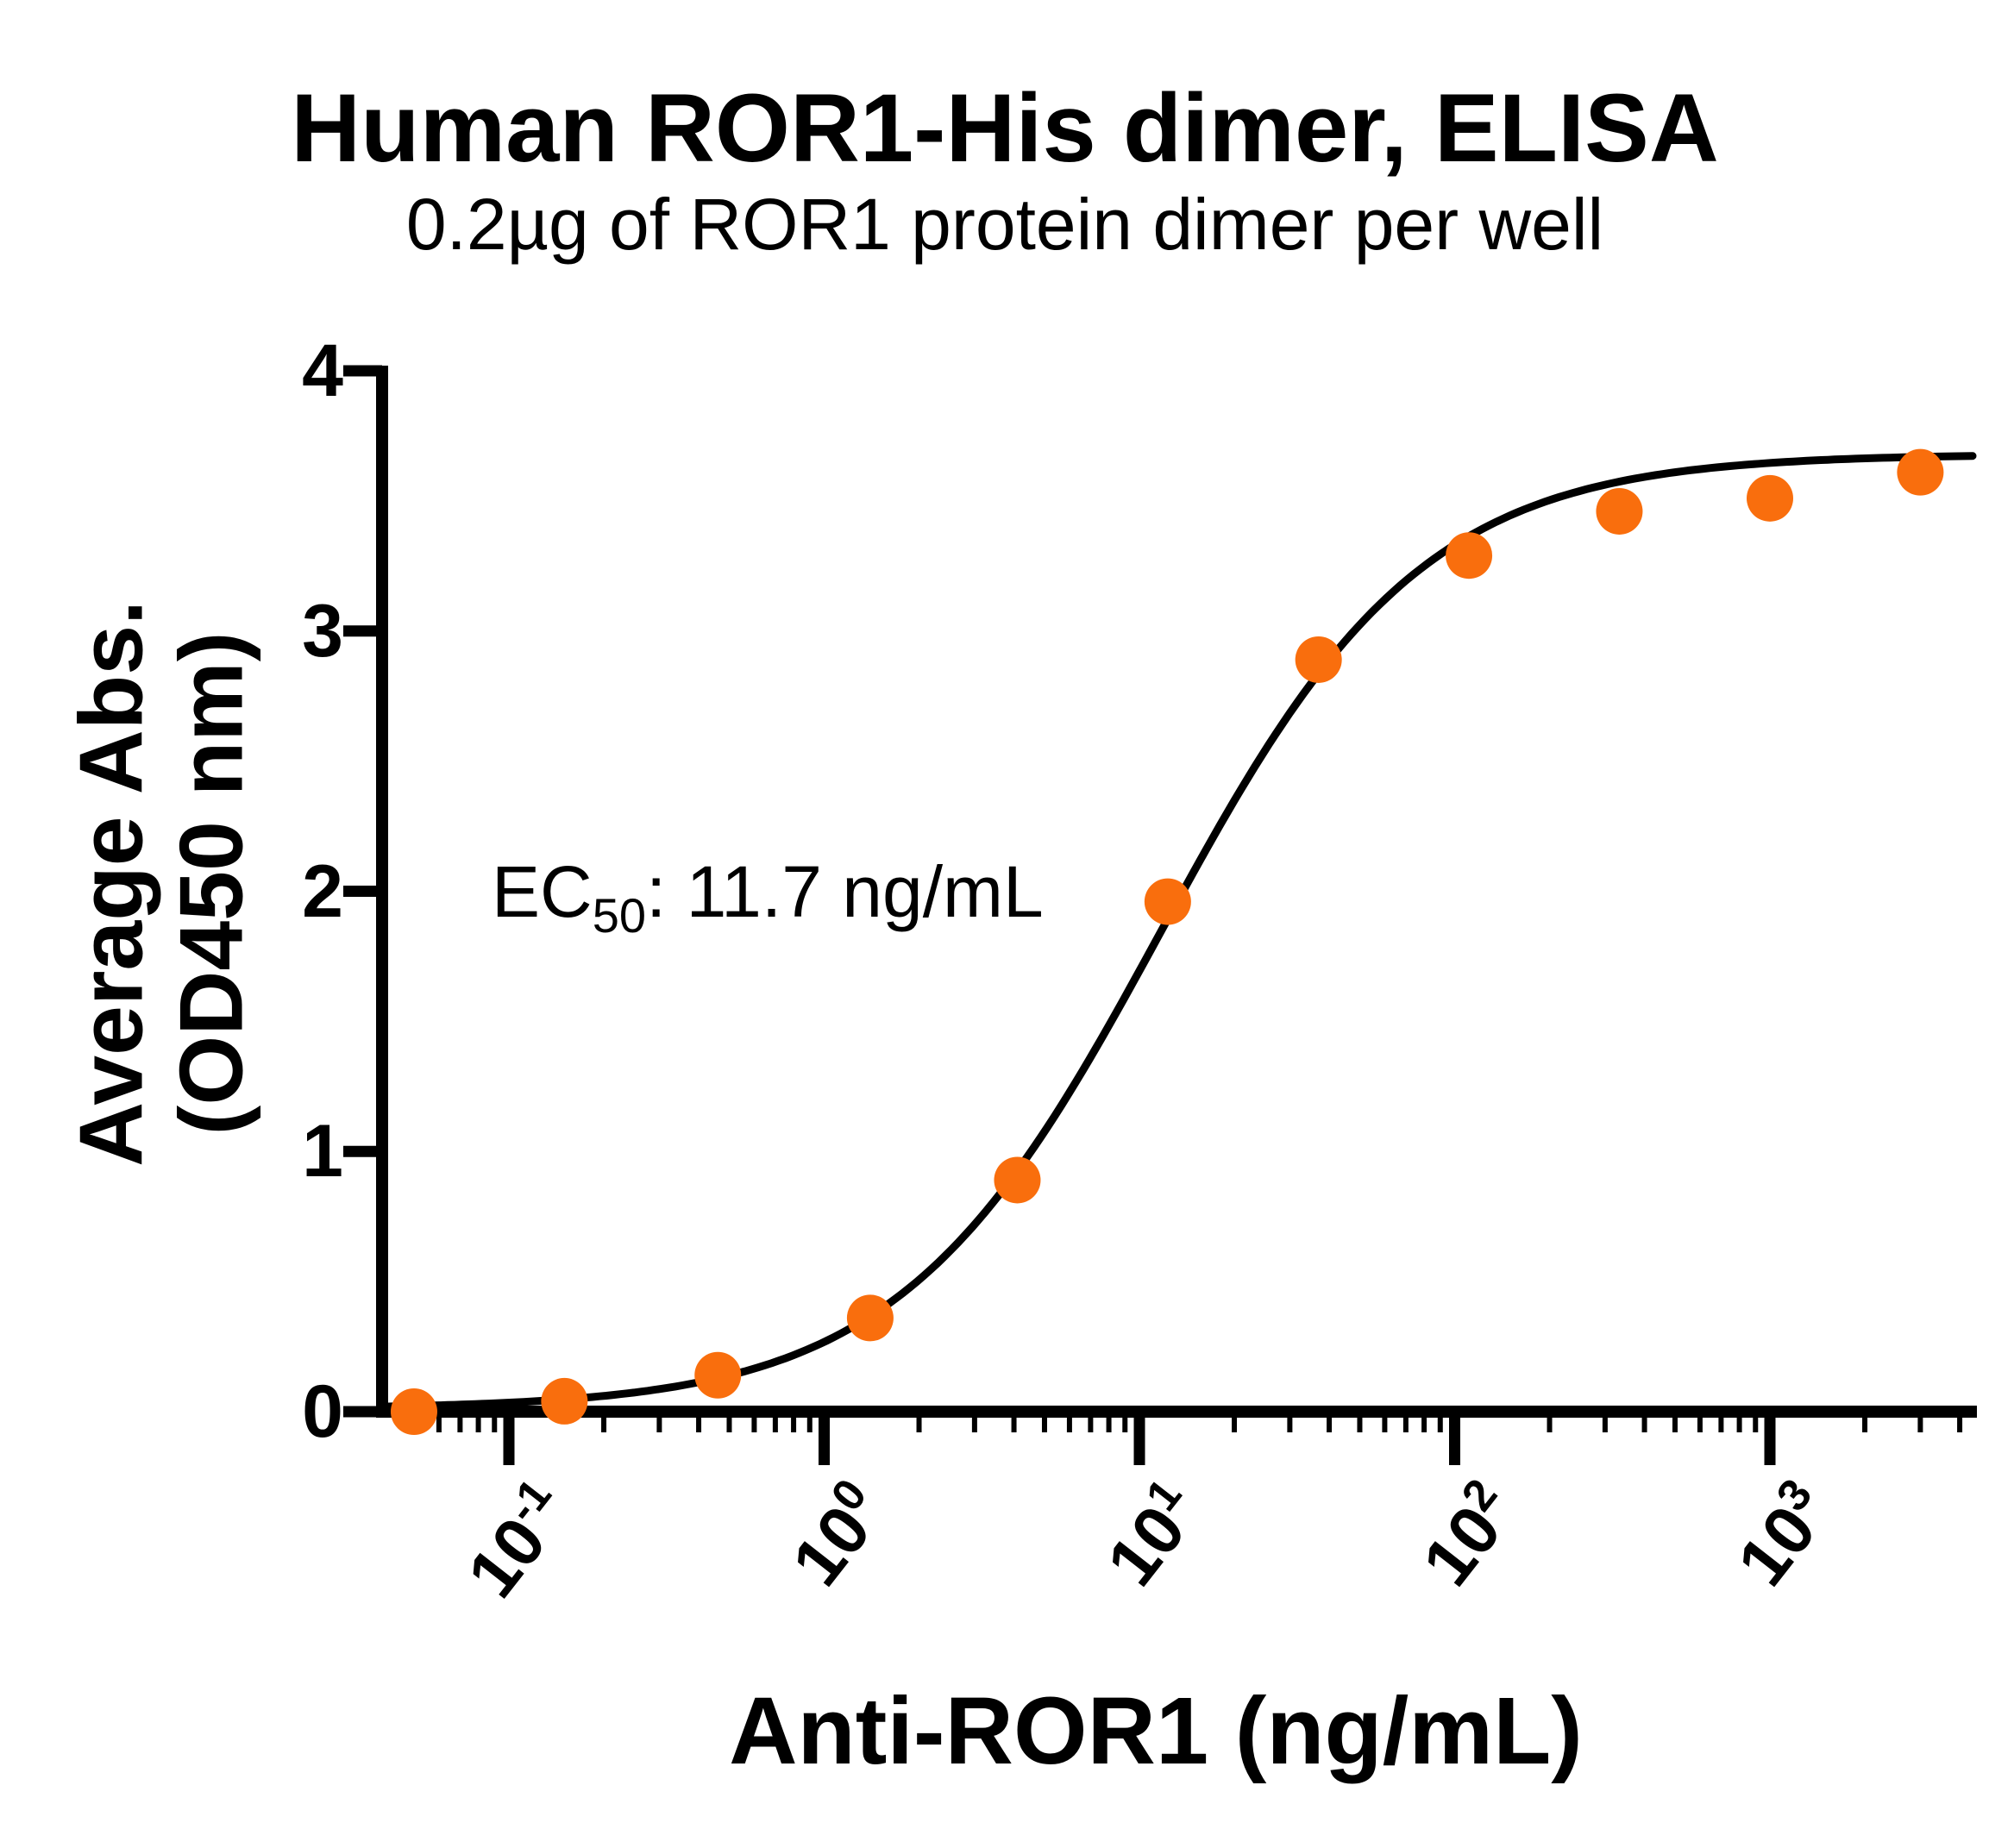 The width and height of the screenshot is (1989, 1848). What do you see at coordinates (322, 1411) in the screenshot?
I see `y-tick-label: 0` at bounding box center [322, 1411].